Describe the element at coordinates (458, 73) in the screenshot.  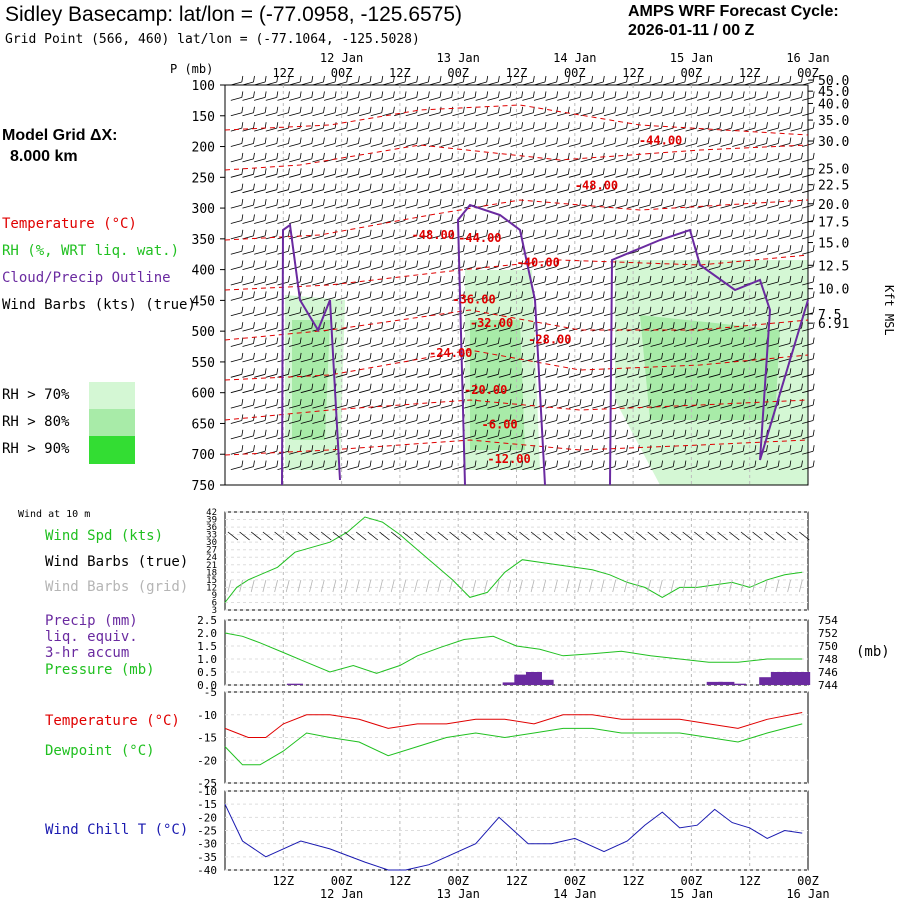
I see `time-axis-hour-top: 00Z` at that location.